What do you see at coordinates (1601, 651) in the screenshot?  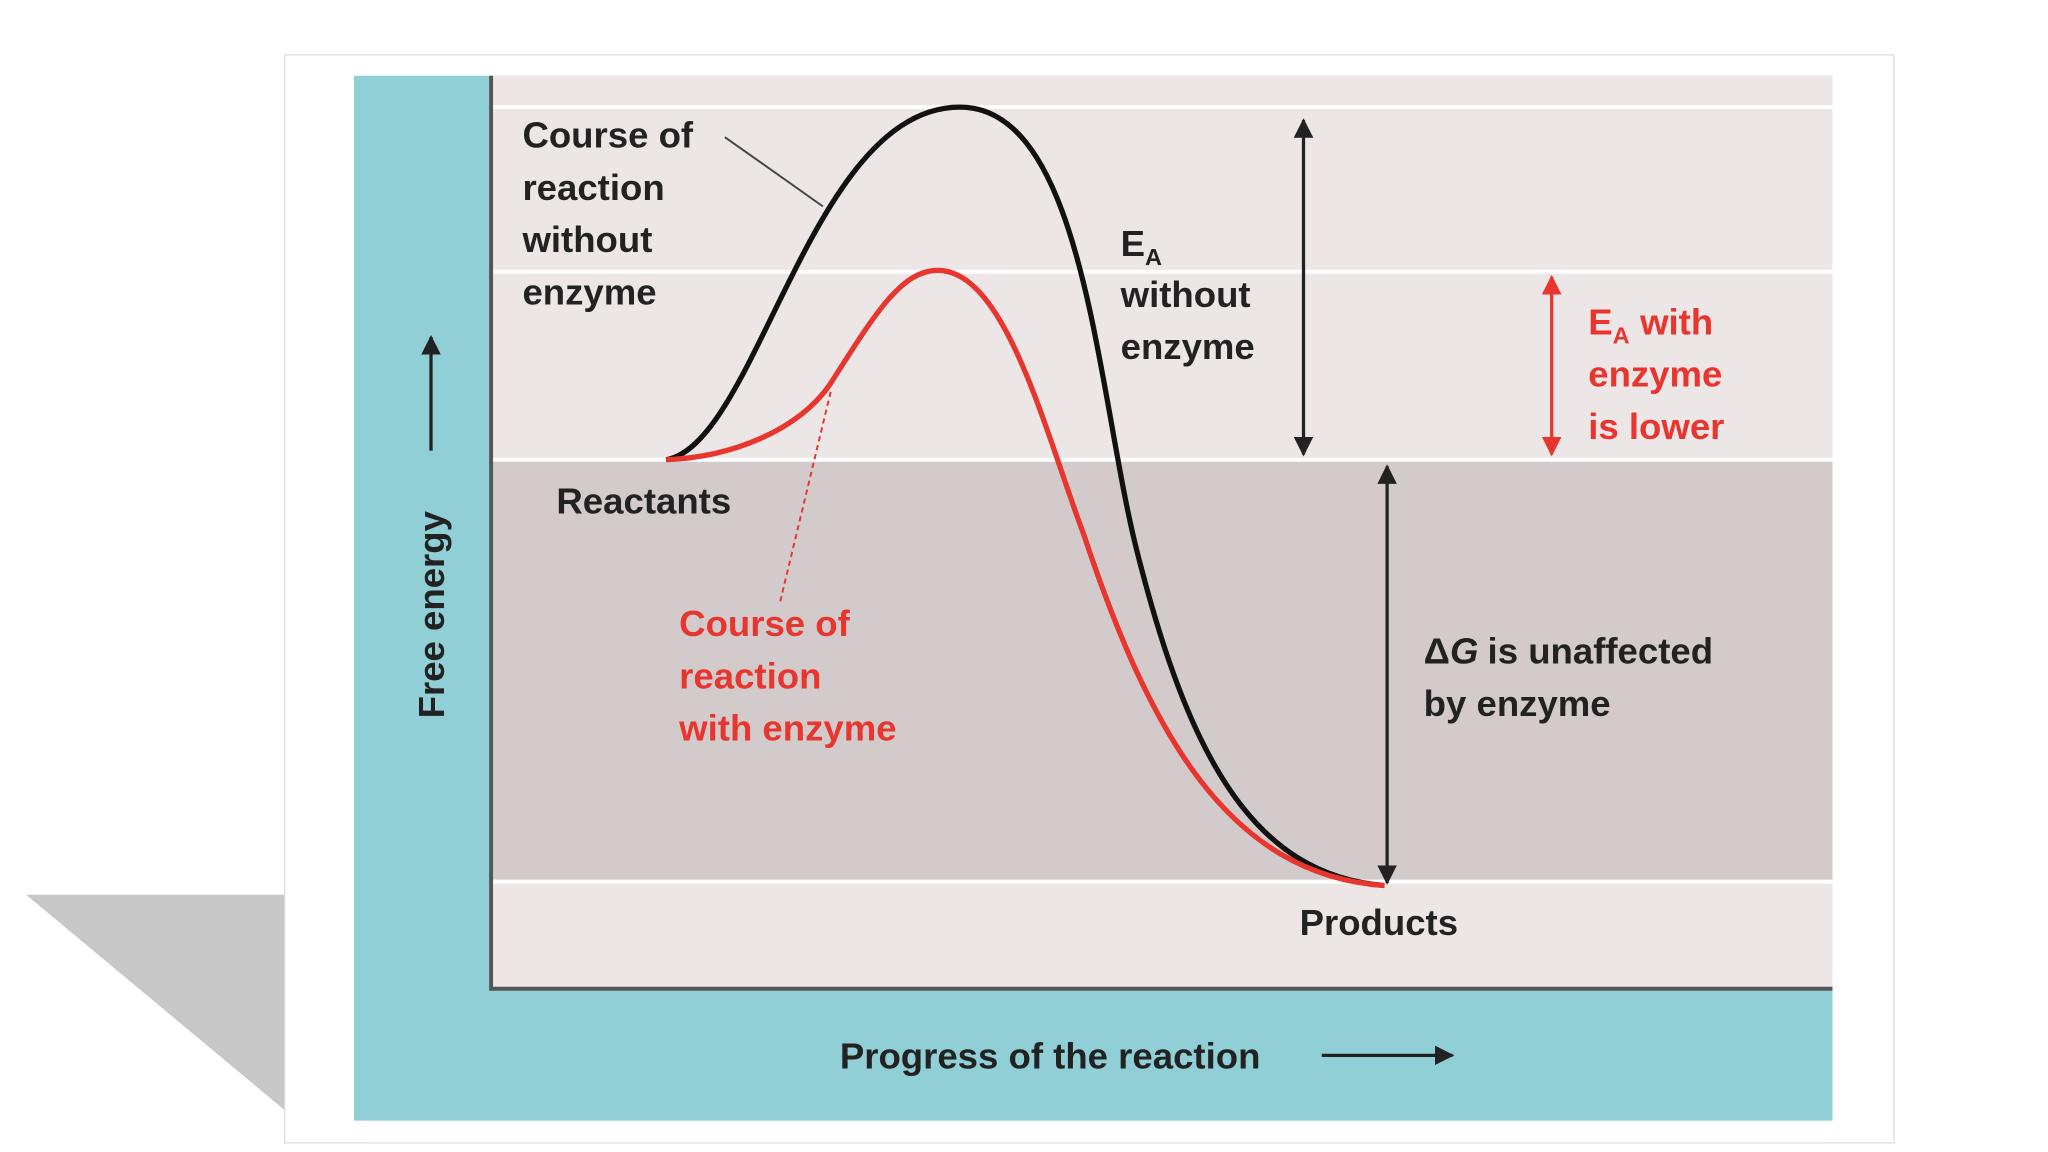 I see `delta-g-rest: is unaffected` at bounding box center [1601, 651].